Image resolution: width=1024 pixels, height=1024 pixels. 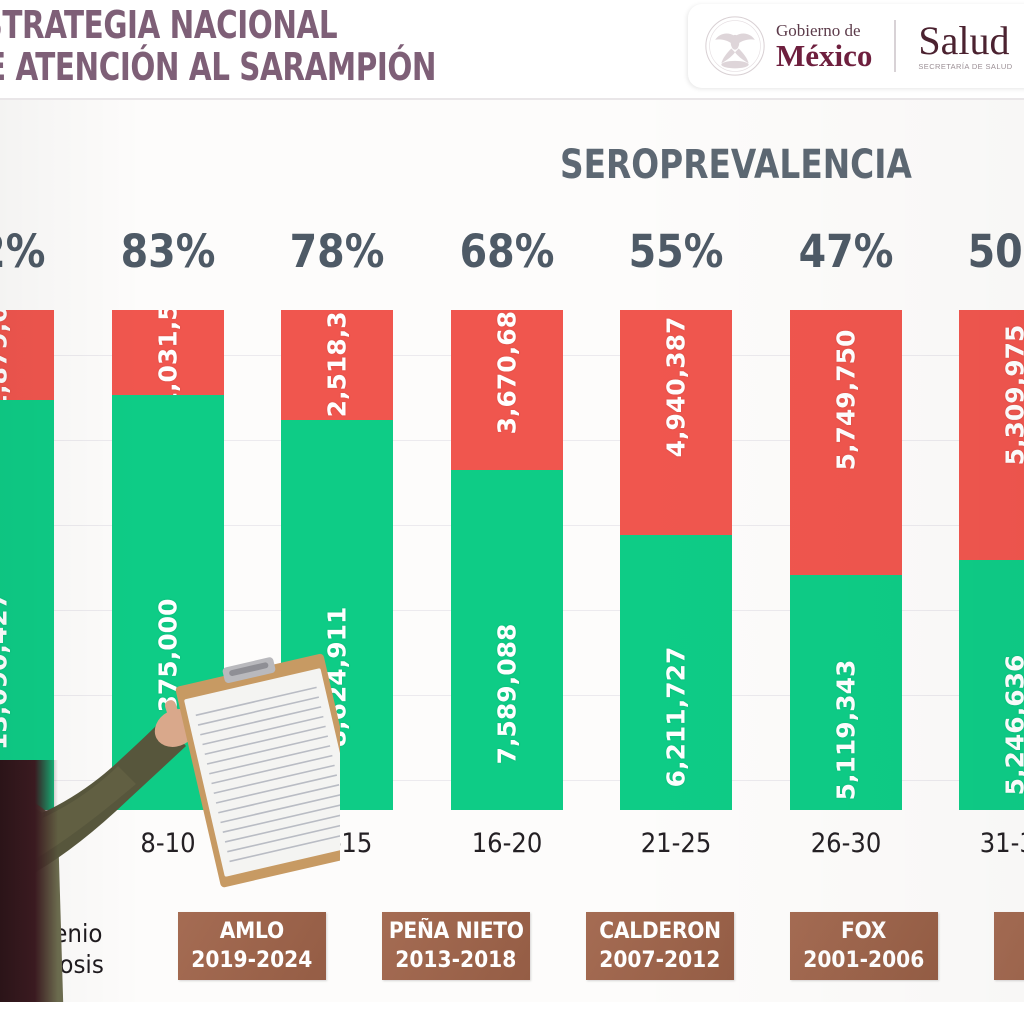 I want to click on bar-segment-seronegativos-21-25: 4,940,387, so click(x=676, y=422).